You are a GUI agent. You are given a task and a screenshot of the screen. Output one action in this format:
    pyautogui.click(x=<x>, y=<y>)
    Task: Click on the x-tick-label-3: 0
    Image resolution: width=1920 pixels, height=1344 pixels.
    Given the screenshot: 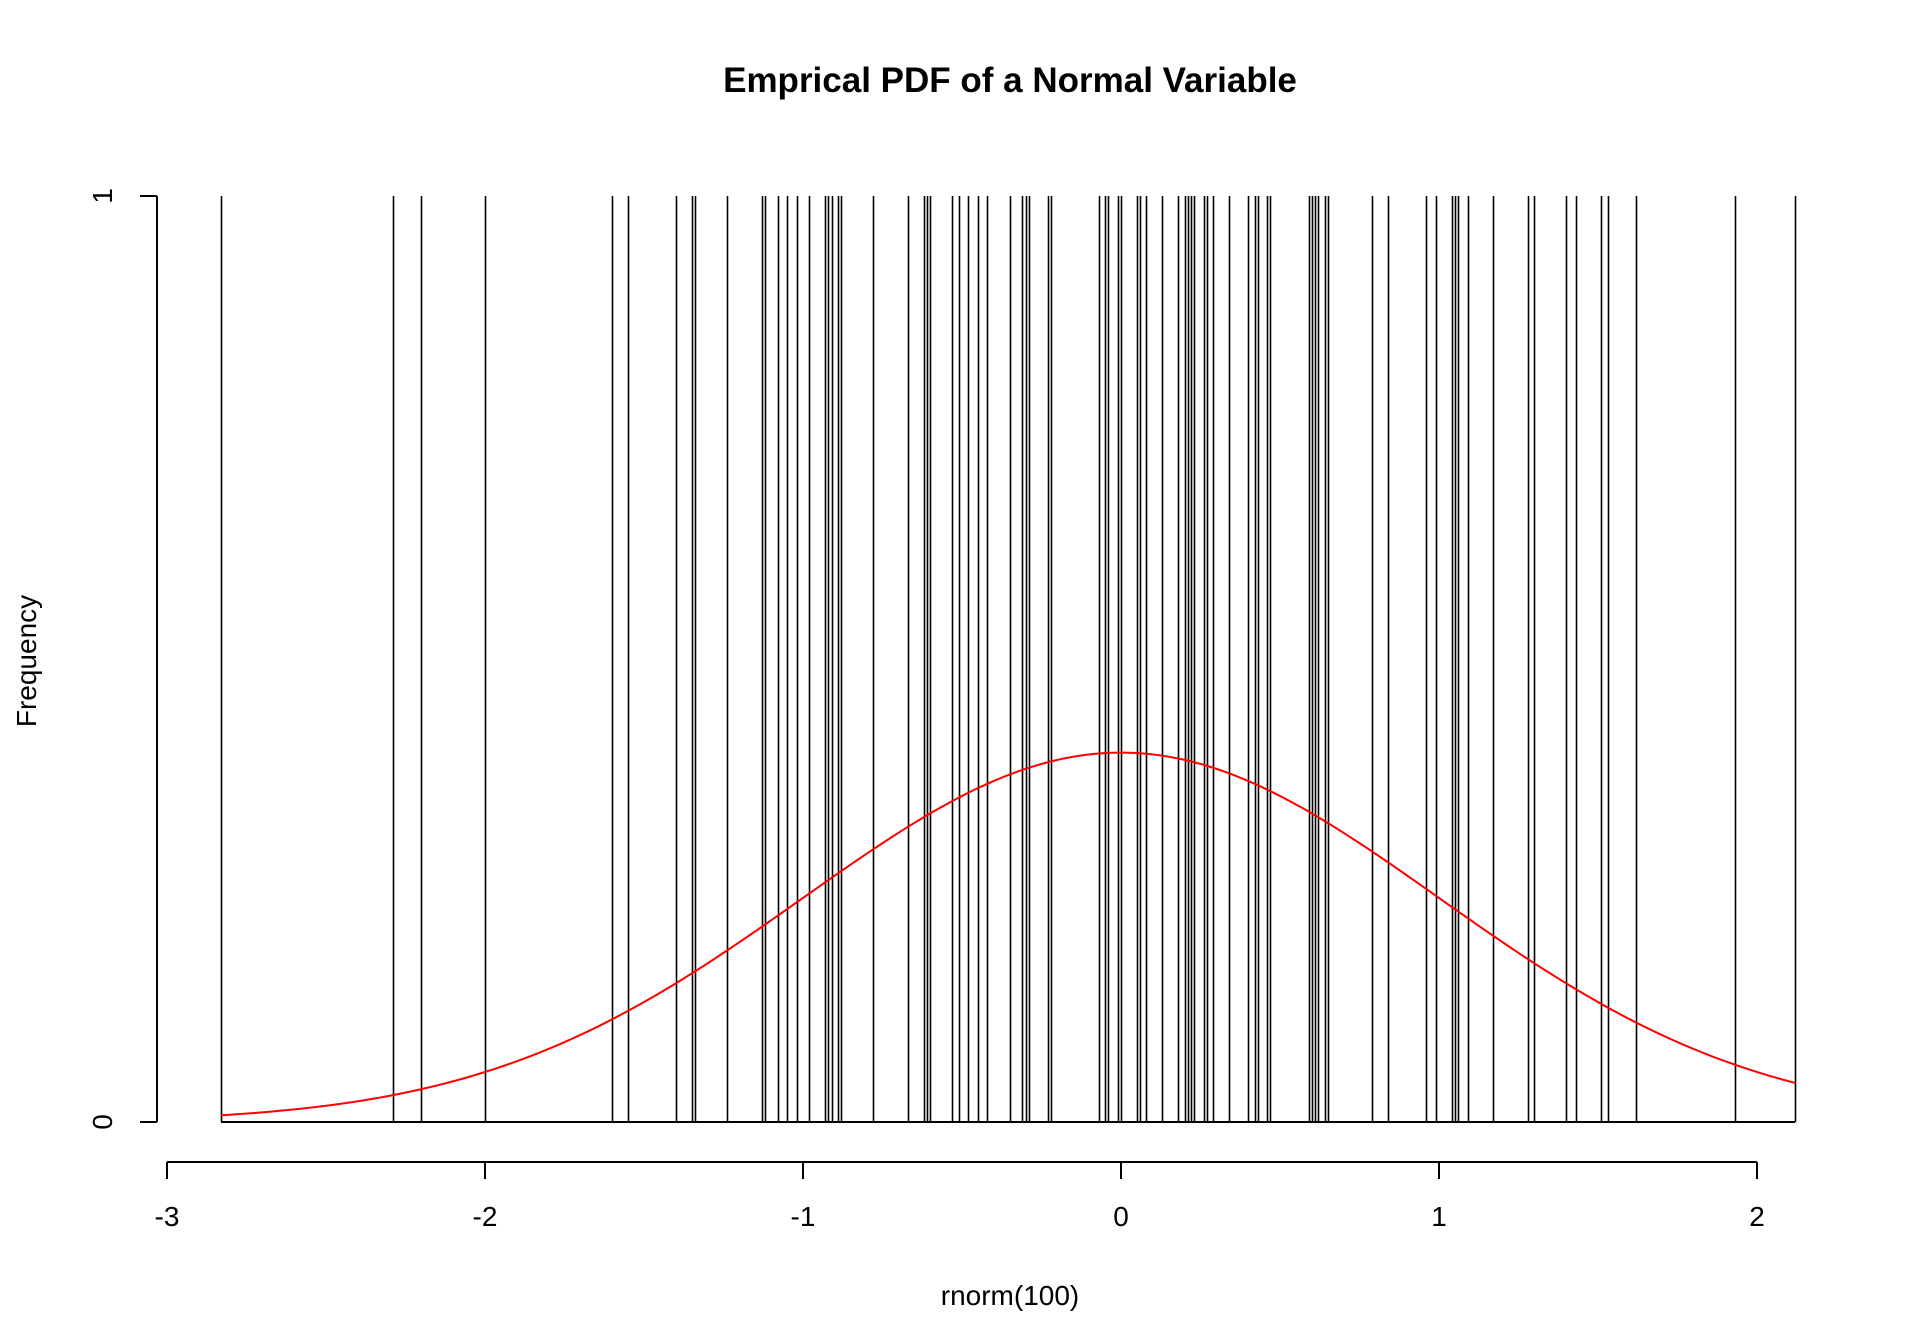 What is the action you would take?
    pyautogui.click(x=1121, y=1216)
    